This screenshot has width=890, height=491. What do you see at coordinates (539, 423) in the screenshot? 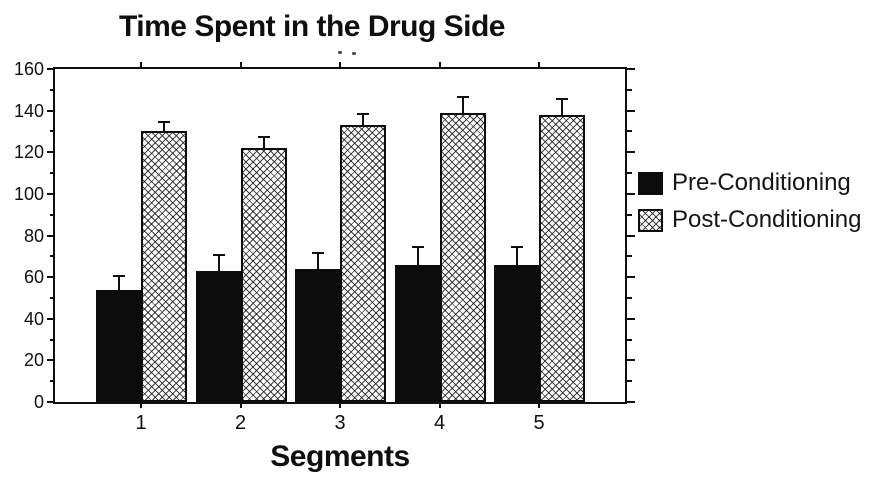
I see `x-axis-tick-label: 5` at bounding box center [539, 423].